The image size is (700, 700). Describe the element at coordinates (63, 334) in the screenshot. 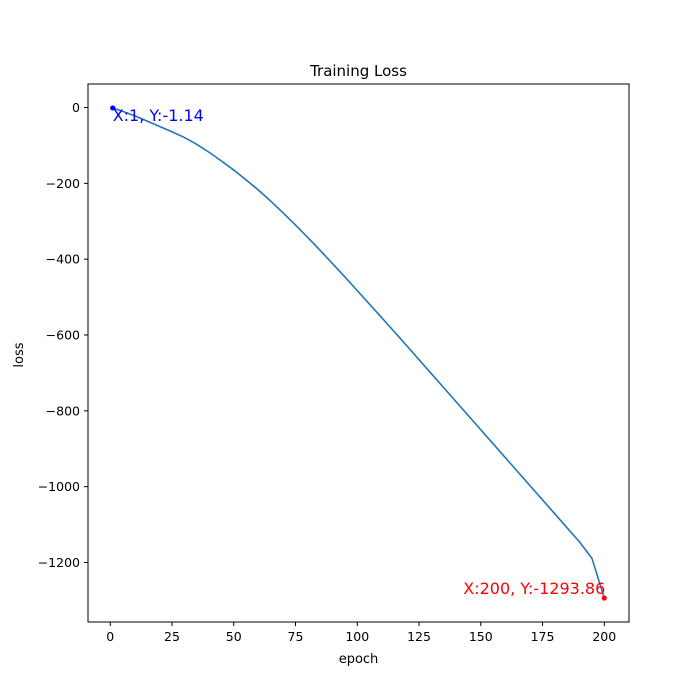

I see `y-tick-label: −600` at that location.